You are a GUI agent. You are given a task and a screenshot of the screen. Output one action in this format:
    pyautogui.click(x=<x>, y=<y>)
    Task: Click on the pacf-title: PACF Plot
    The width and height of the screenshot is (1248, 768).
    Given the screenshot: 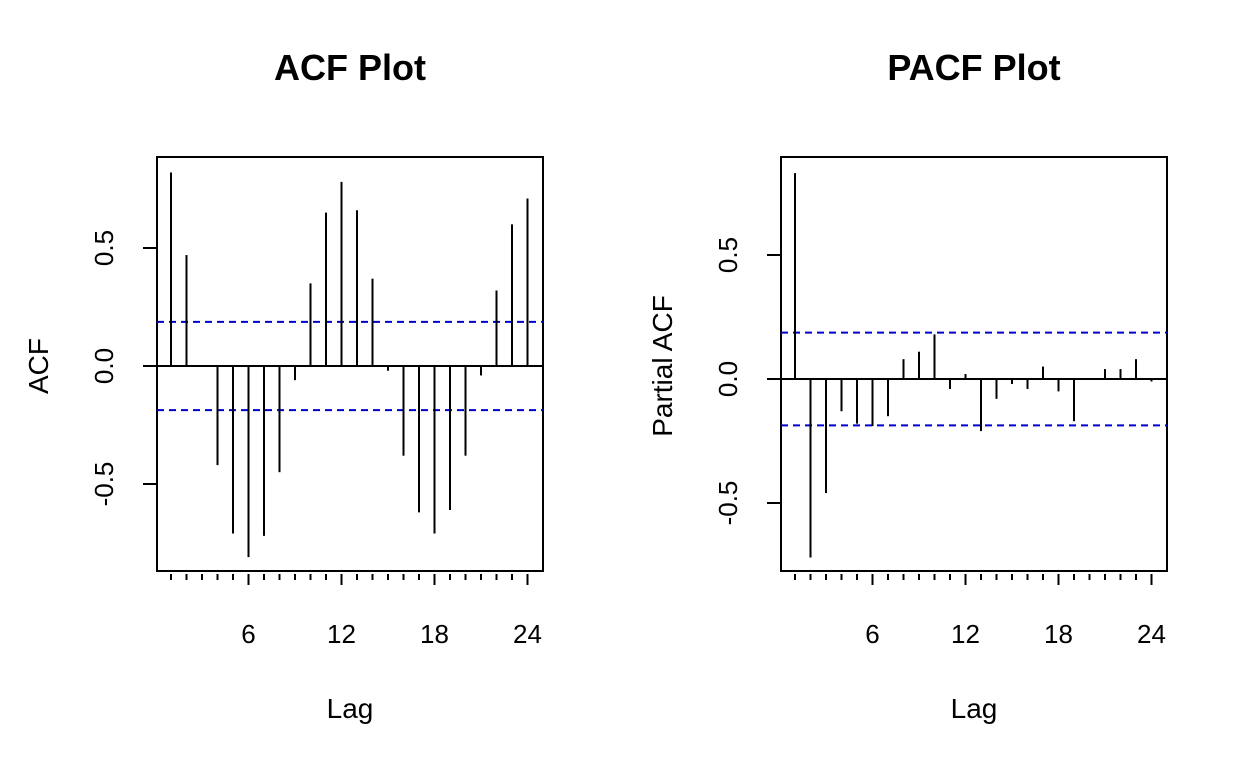 What is the action you would take?
    pyautogui.click(x=973, y=67)
    